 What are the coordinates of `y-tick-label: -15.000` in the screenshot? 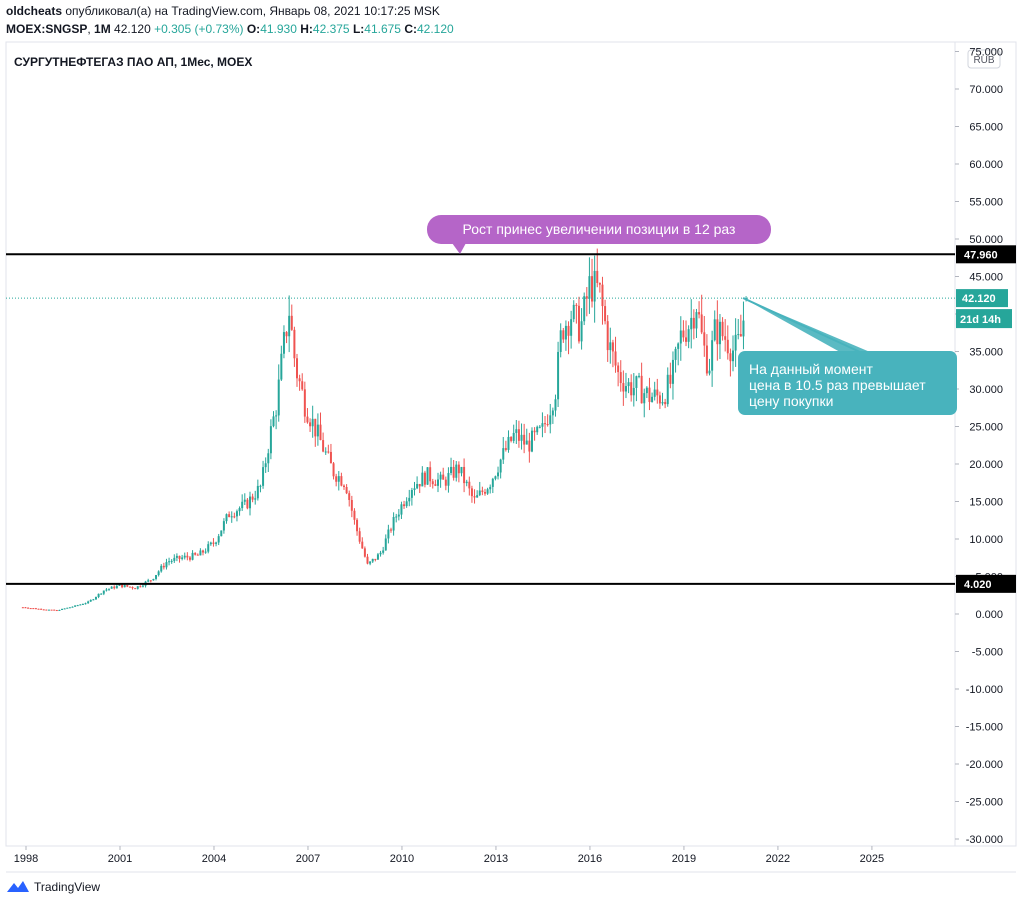 It's located at (984, 728).